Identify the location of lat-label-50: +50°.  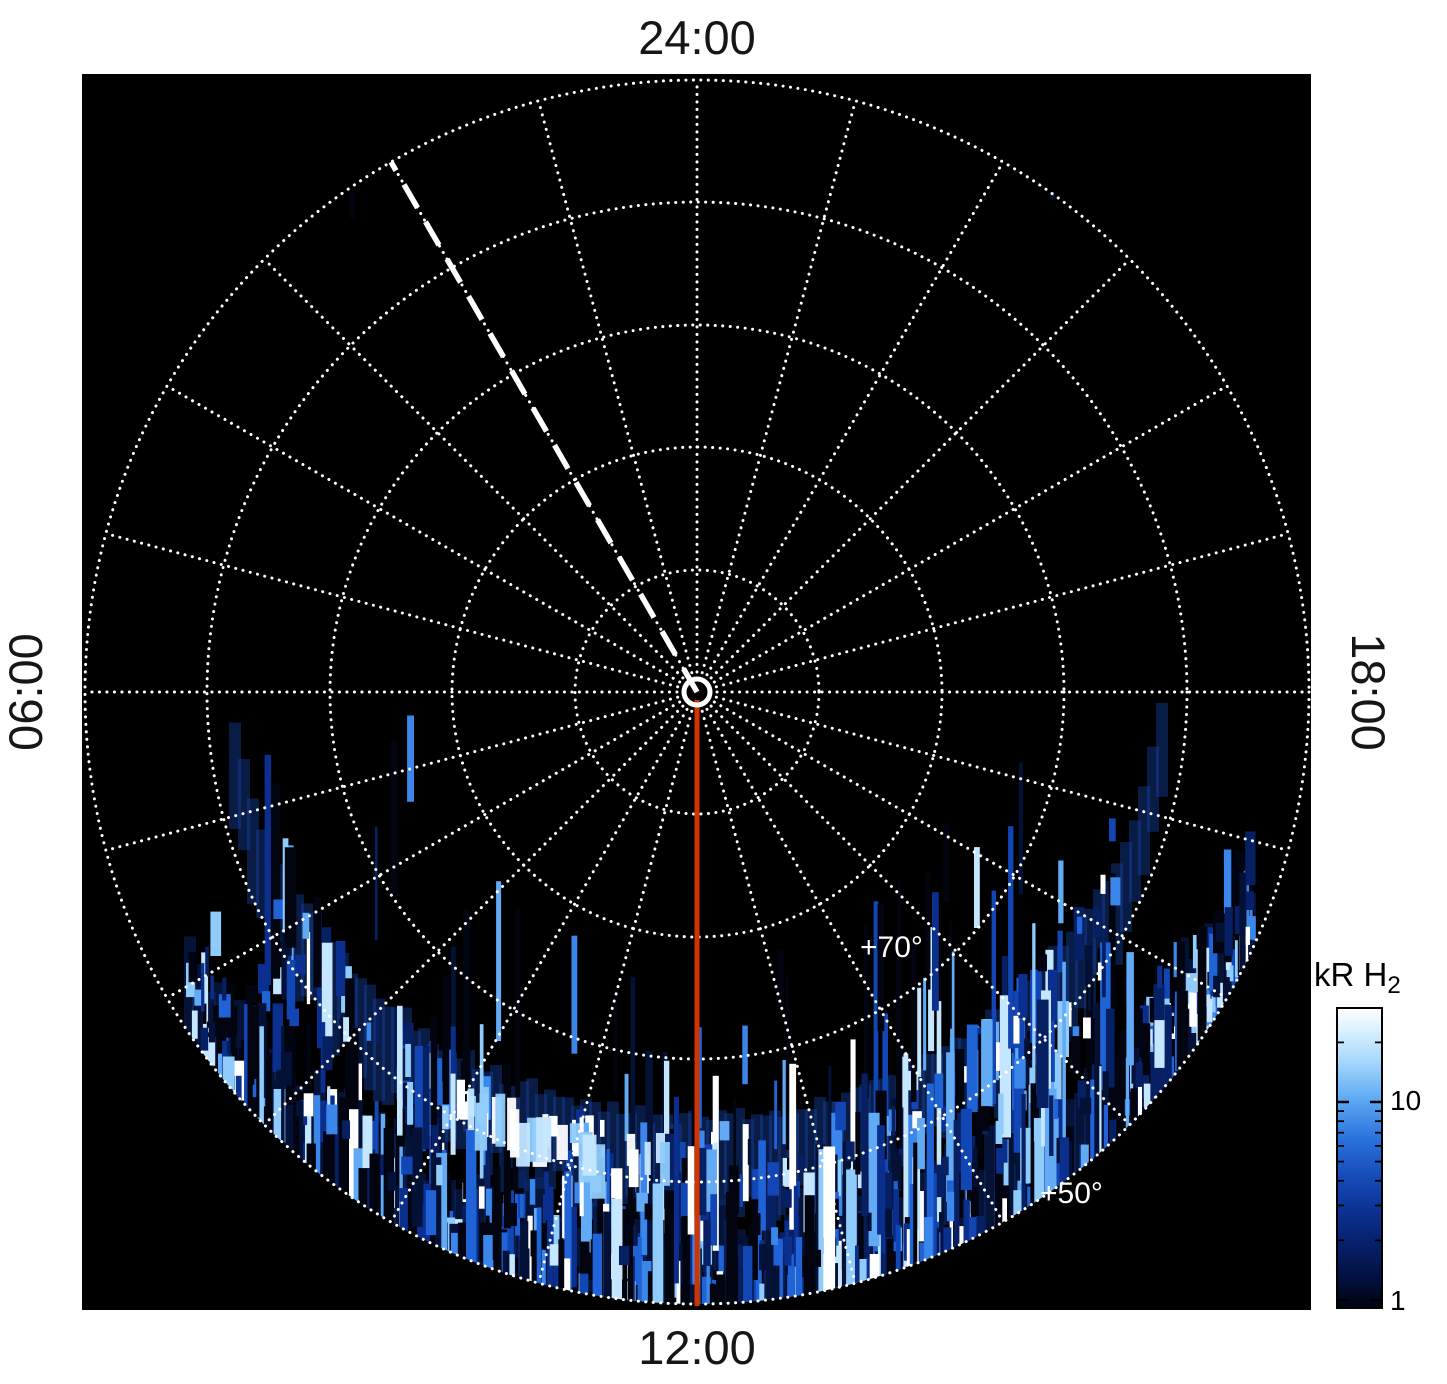
(1071, 1193).